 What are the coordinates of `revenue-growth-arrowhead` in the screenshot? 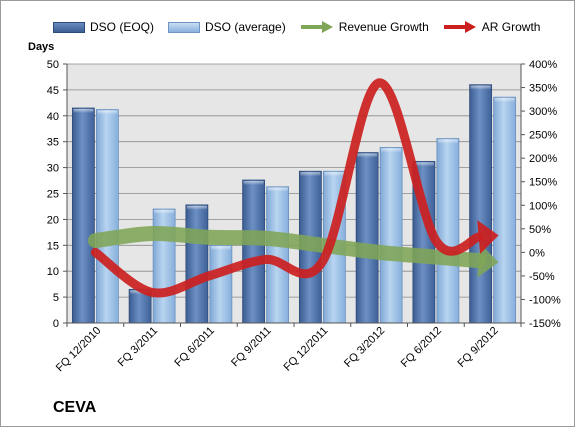 It's located at (488, 260).